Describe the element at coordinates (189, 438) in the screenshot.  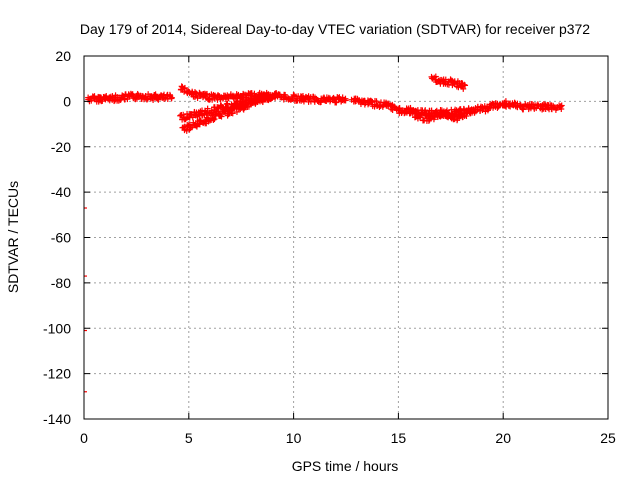
I see `x-tick-label: 5` at that location.